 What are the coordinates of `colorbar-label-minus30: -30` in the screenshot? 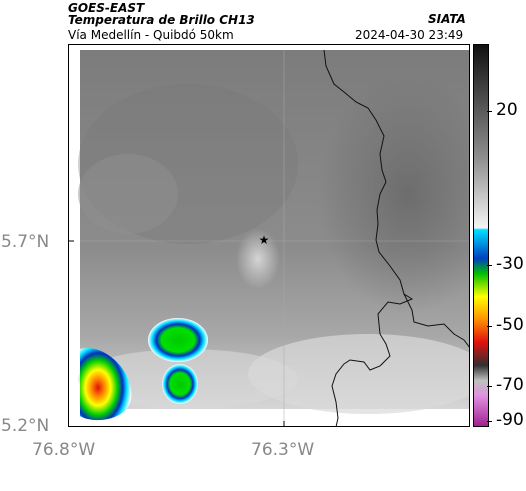 It's located at (510, 264).